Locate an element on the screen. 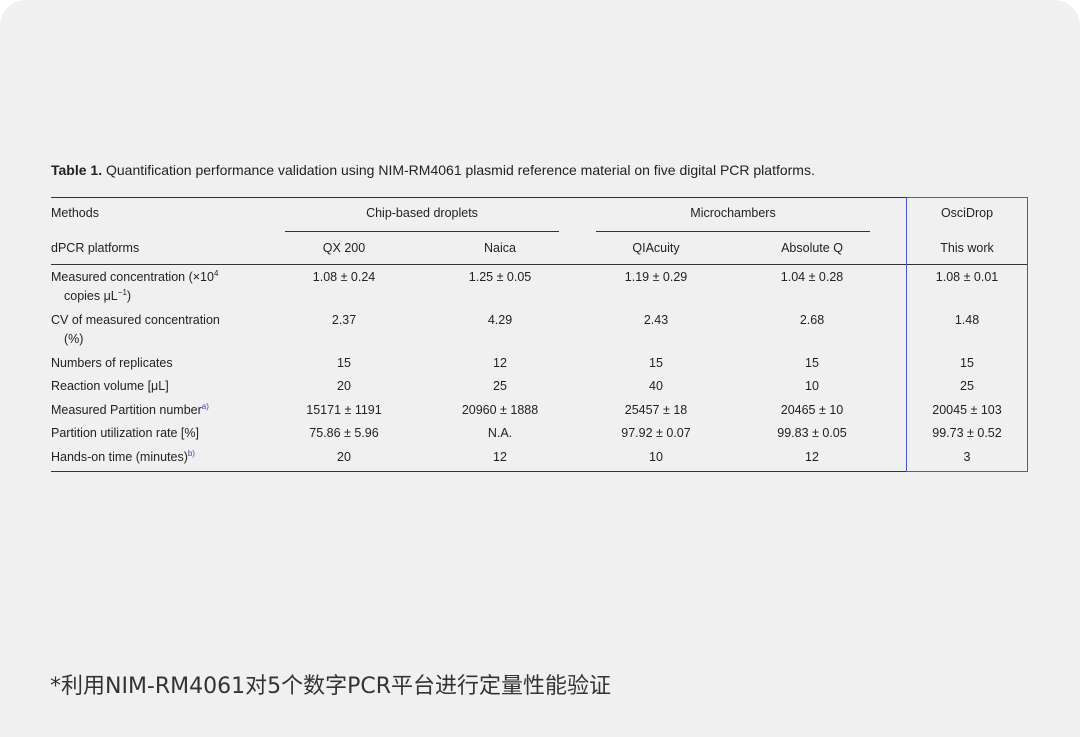 Image resolution: width=1080 pixels, height=737 pixels. group-rule-chip is located at coordinates (422, 231).